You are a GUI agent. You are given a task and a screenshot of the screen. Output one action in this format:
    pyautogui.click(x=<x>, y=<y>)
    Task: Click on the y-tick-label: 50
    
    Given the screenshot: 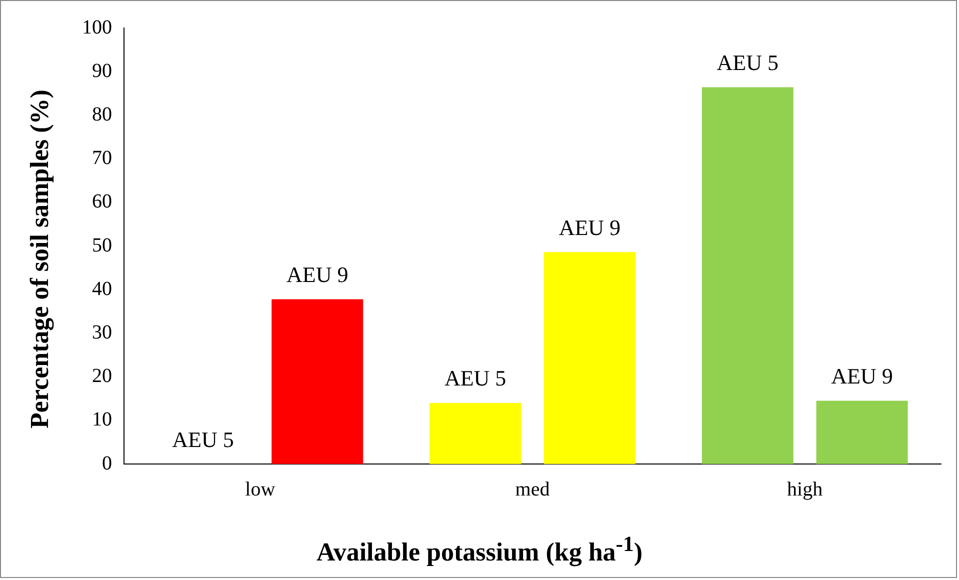 What is the action you would take?
    pyautogui.click(x=102, y=245)
    